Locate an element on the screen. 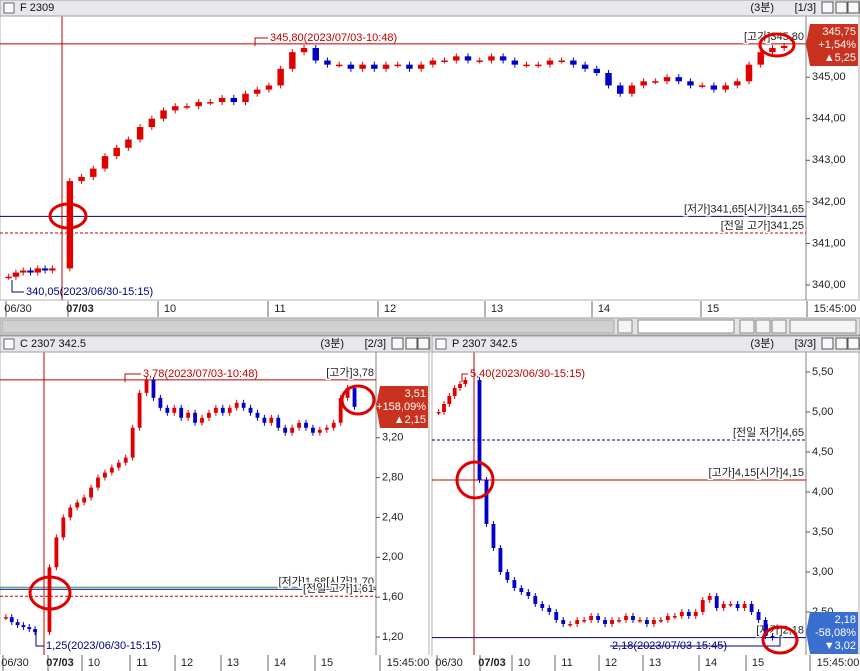  panel-title: P 2307 342.5 is located at coordinates (484, 344).